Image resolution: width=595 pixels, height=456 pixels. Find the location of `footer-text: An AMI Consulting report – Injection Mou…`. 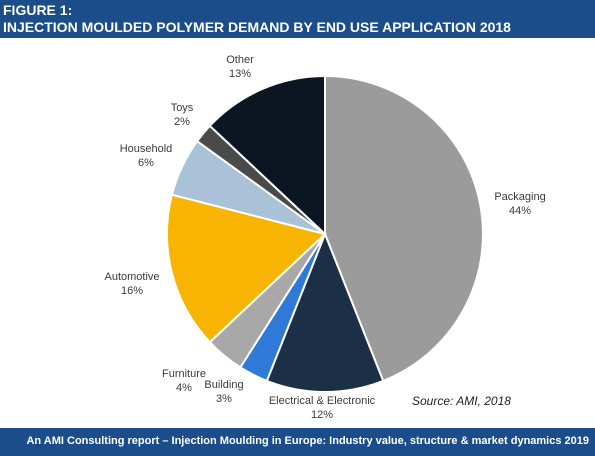

footer-text: An AMI Consulting report – Injection Mou… is located at coordinates (307, 441).